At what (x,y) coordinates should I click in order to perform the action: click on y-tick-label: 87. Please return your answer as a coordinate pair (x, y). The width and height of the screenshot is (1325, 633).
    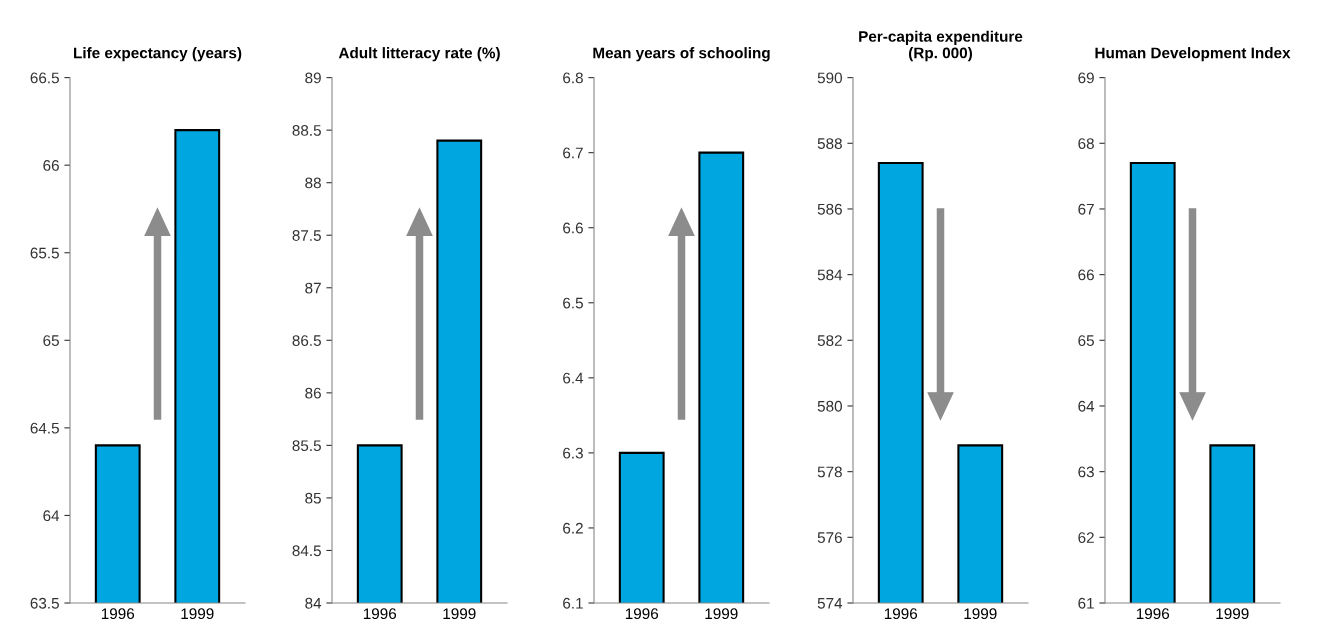
    Looking at the image, I should click on (313, 288).